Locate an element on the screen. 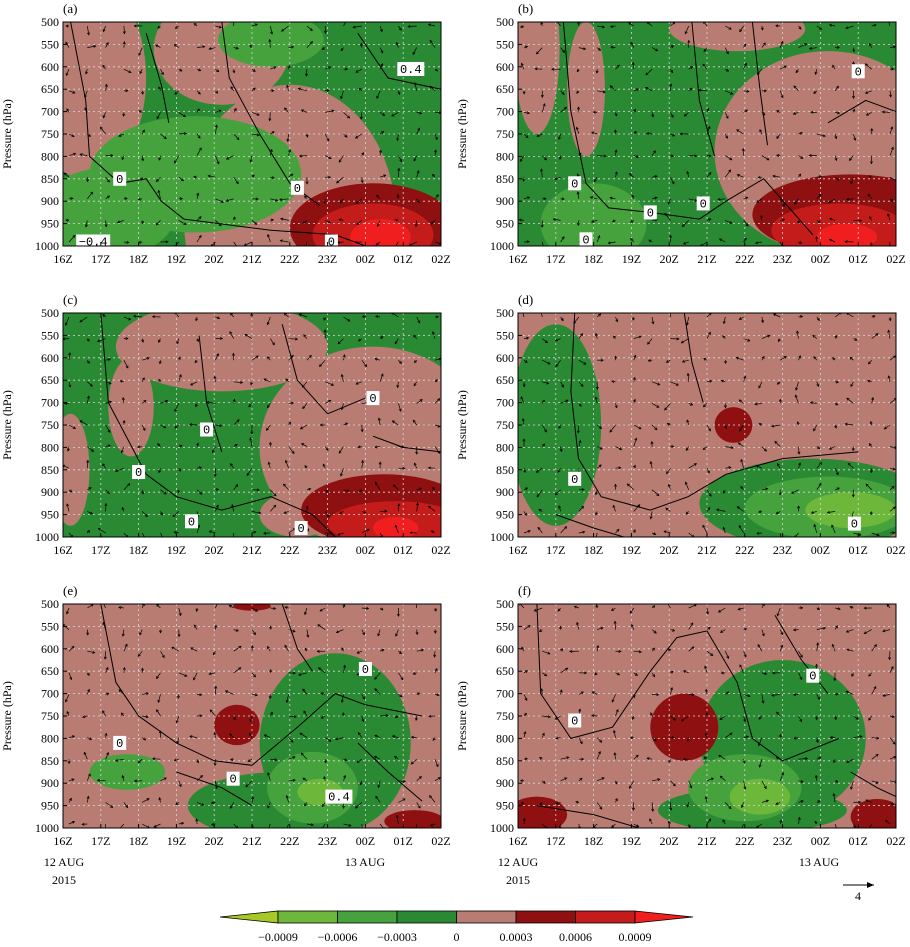 The height and width of the screenshot is (947, 910). x-tick-label: 20Z is located at coordinates (669, 841).